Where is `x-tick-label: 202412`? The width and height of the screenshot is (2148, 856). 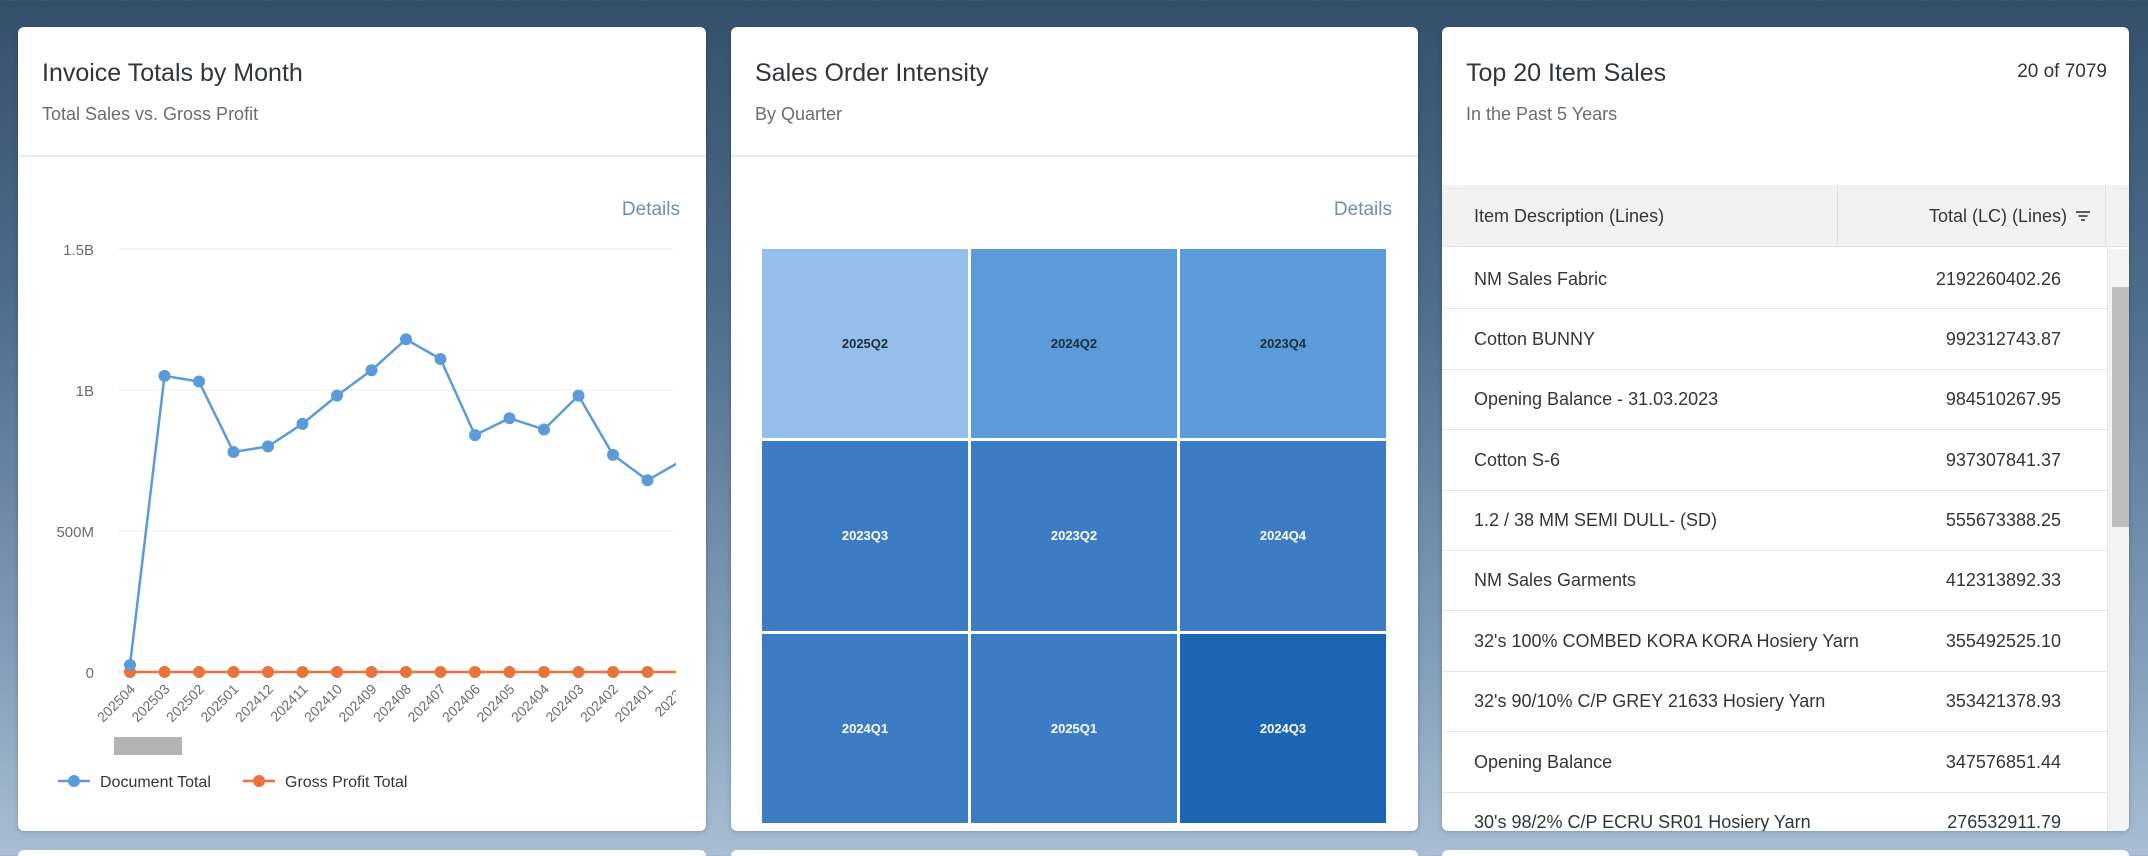
x-tick-label: 202412 is located at coordinates (254, 703).